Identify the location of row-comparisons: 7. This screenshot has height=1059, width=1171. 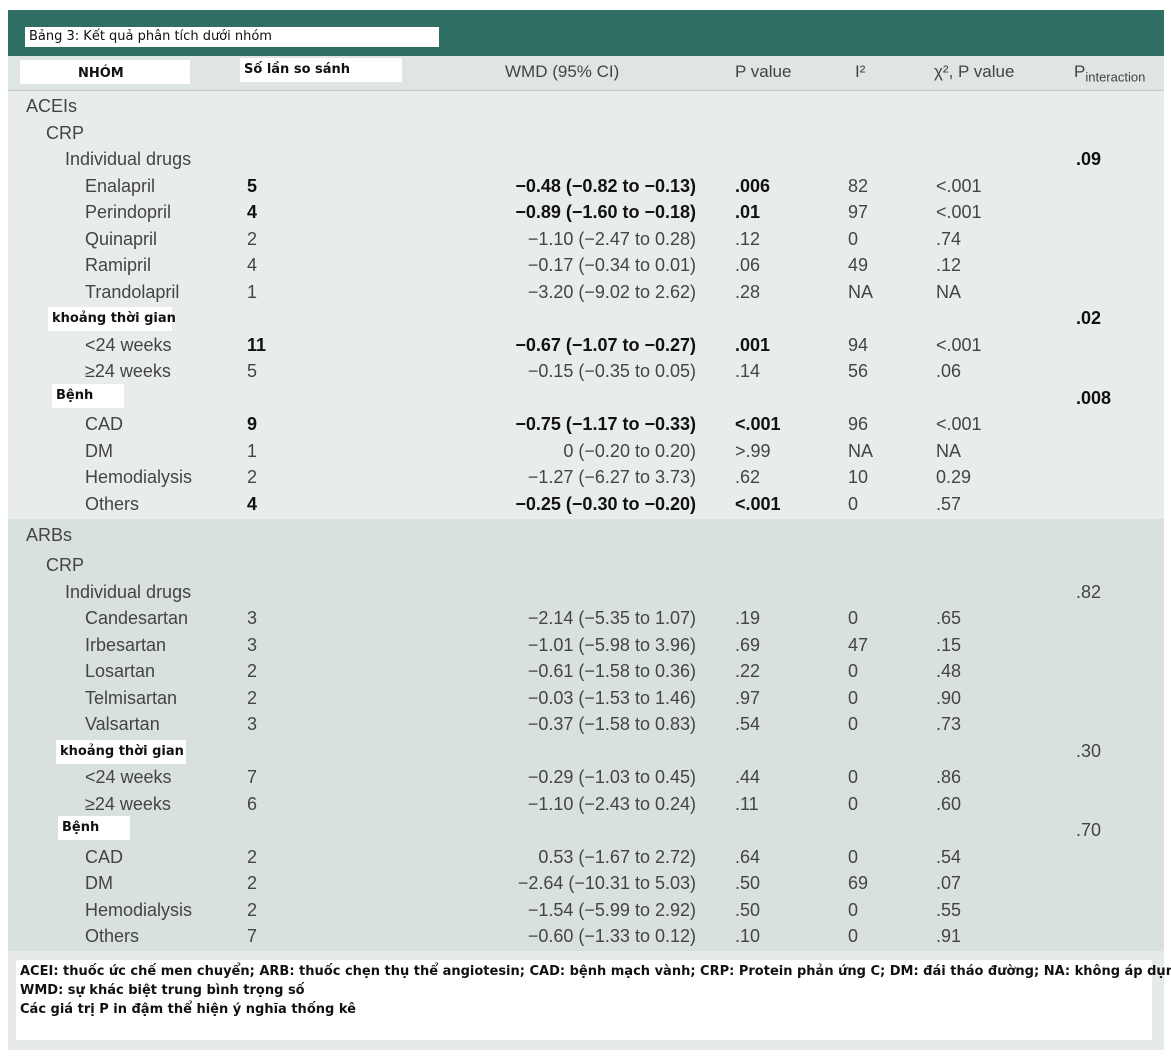
(252, 936).